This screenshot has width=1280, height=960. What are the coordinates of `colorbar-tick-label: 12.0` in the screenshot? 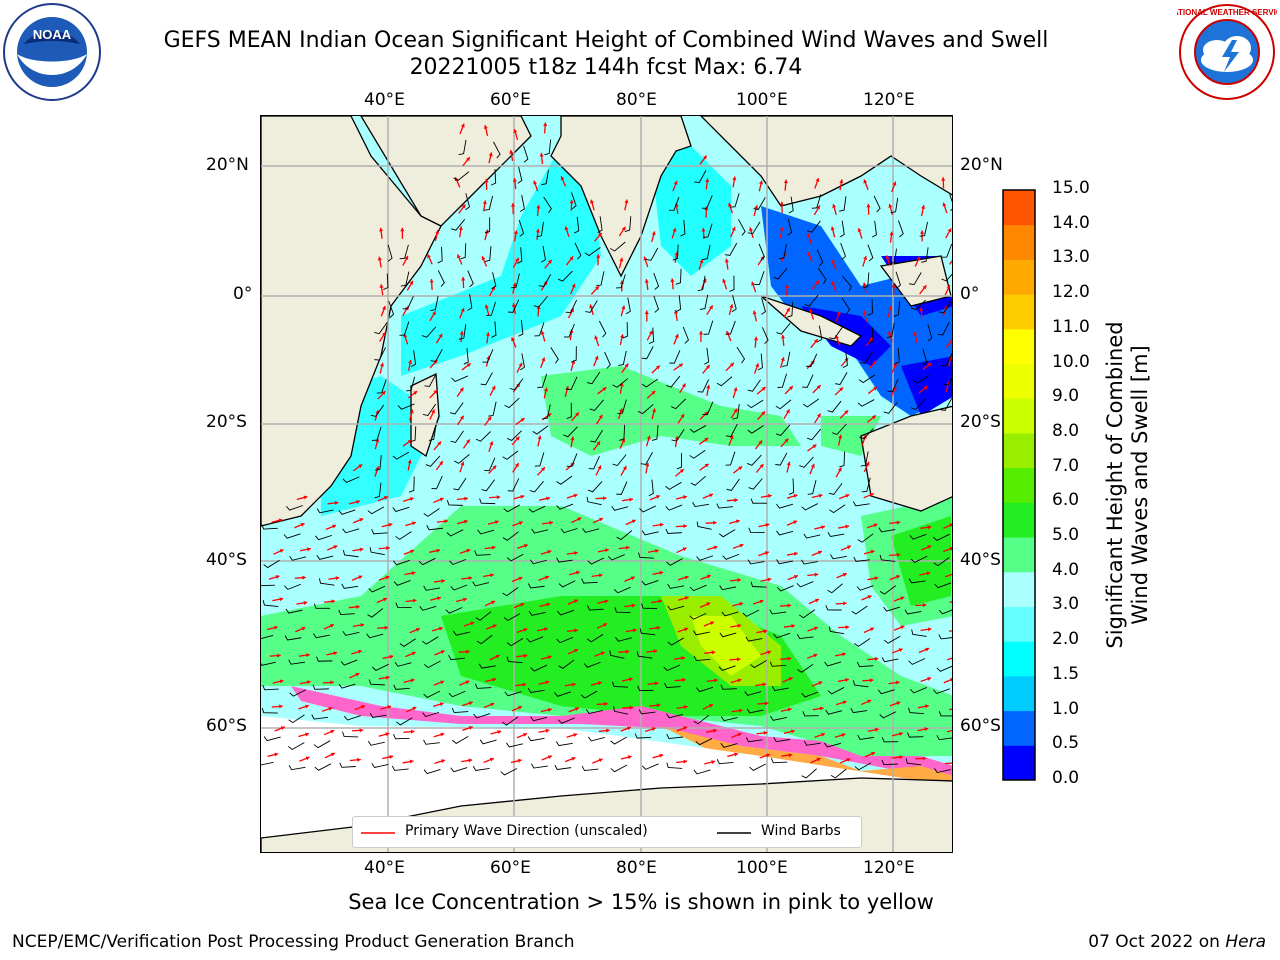 It's located at (1071, 292).